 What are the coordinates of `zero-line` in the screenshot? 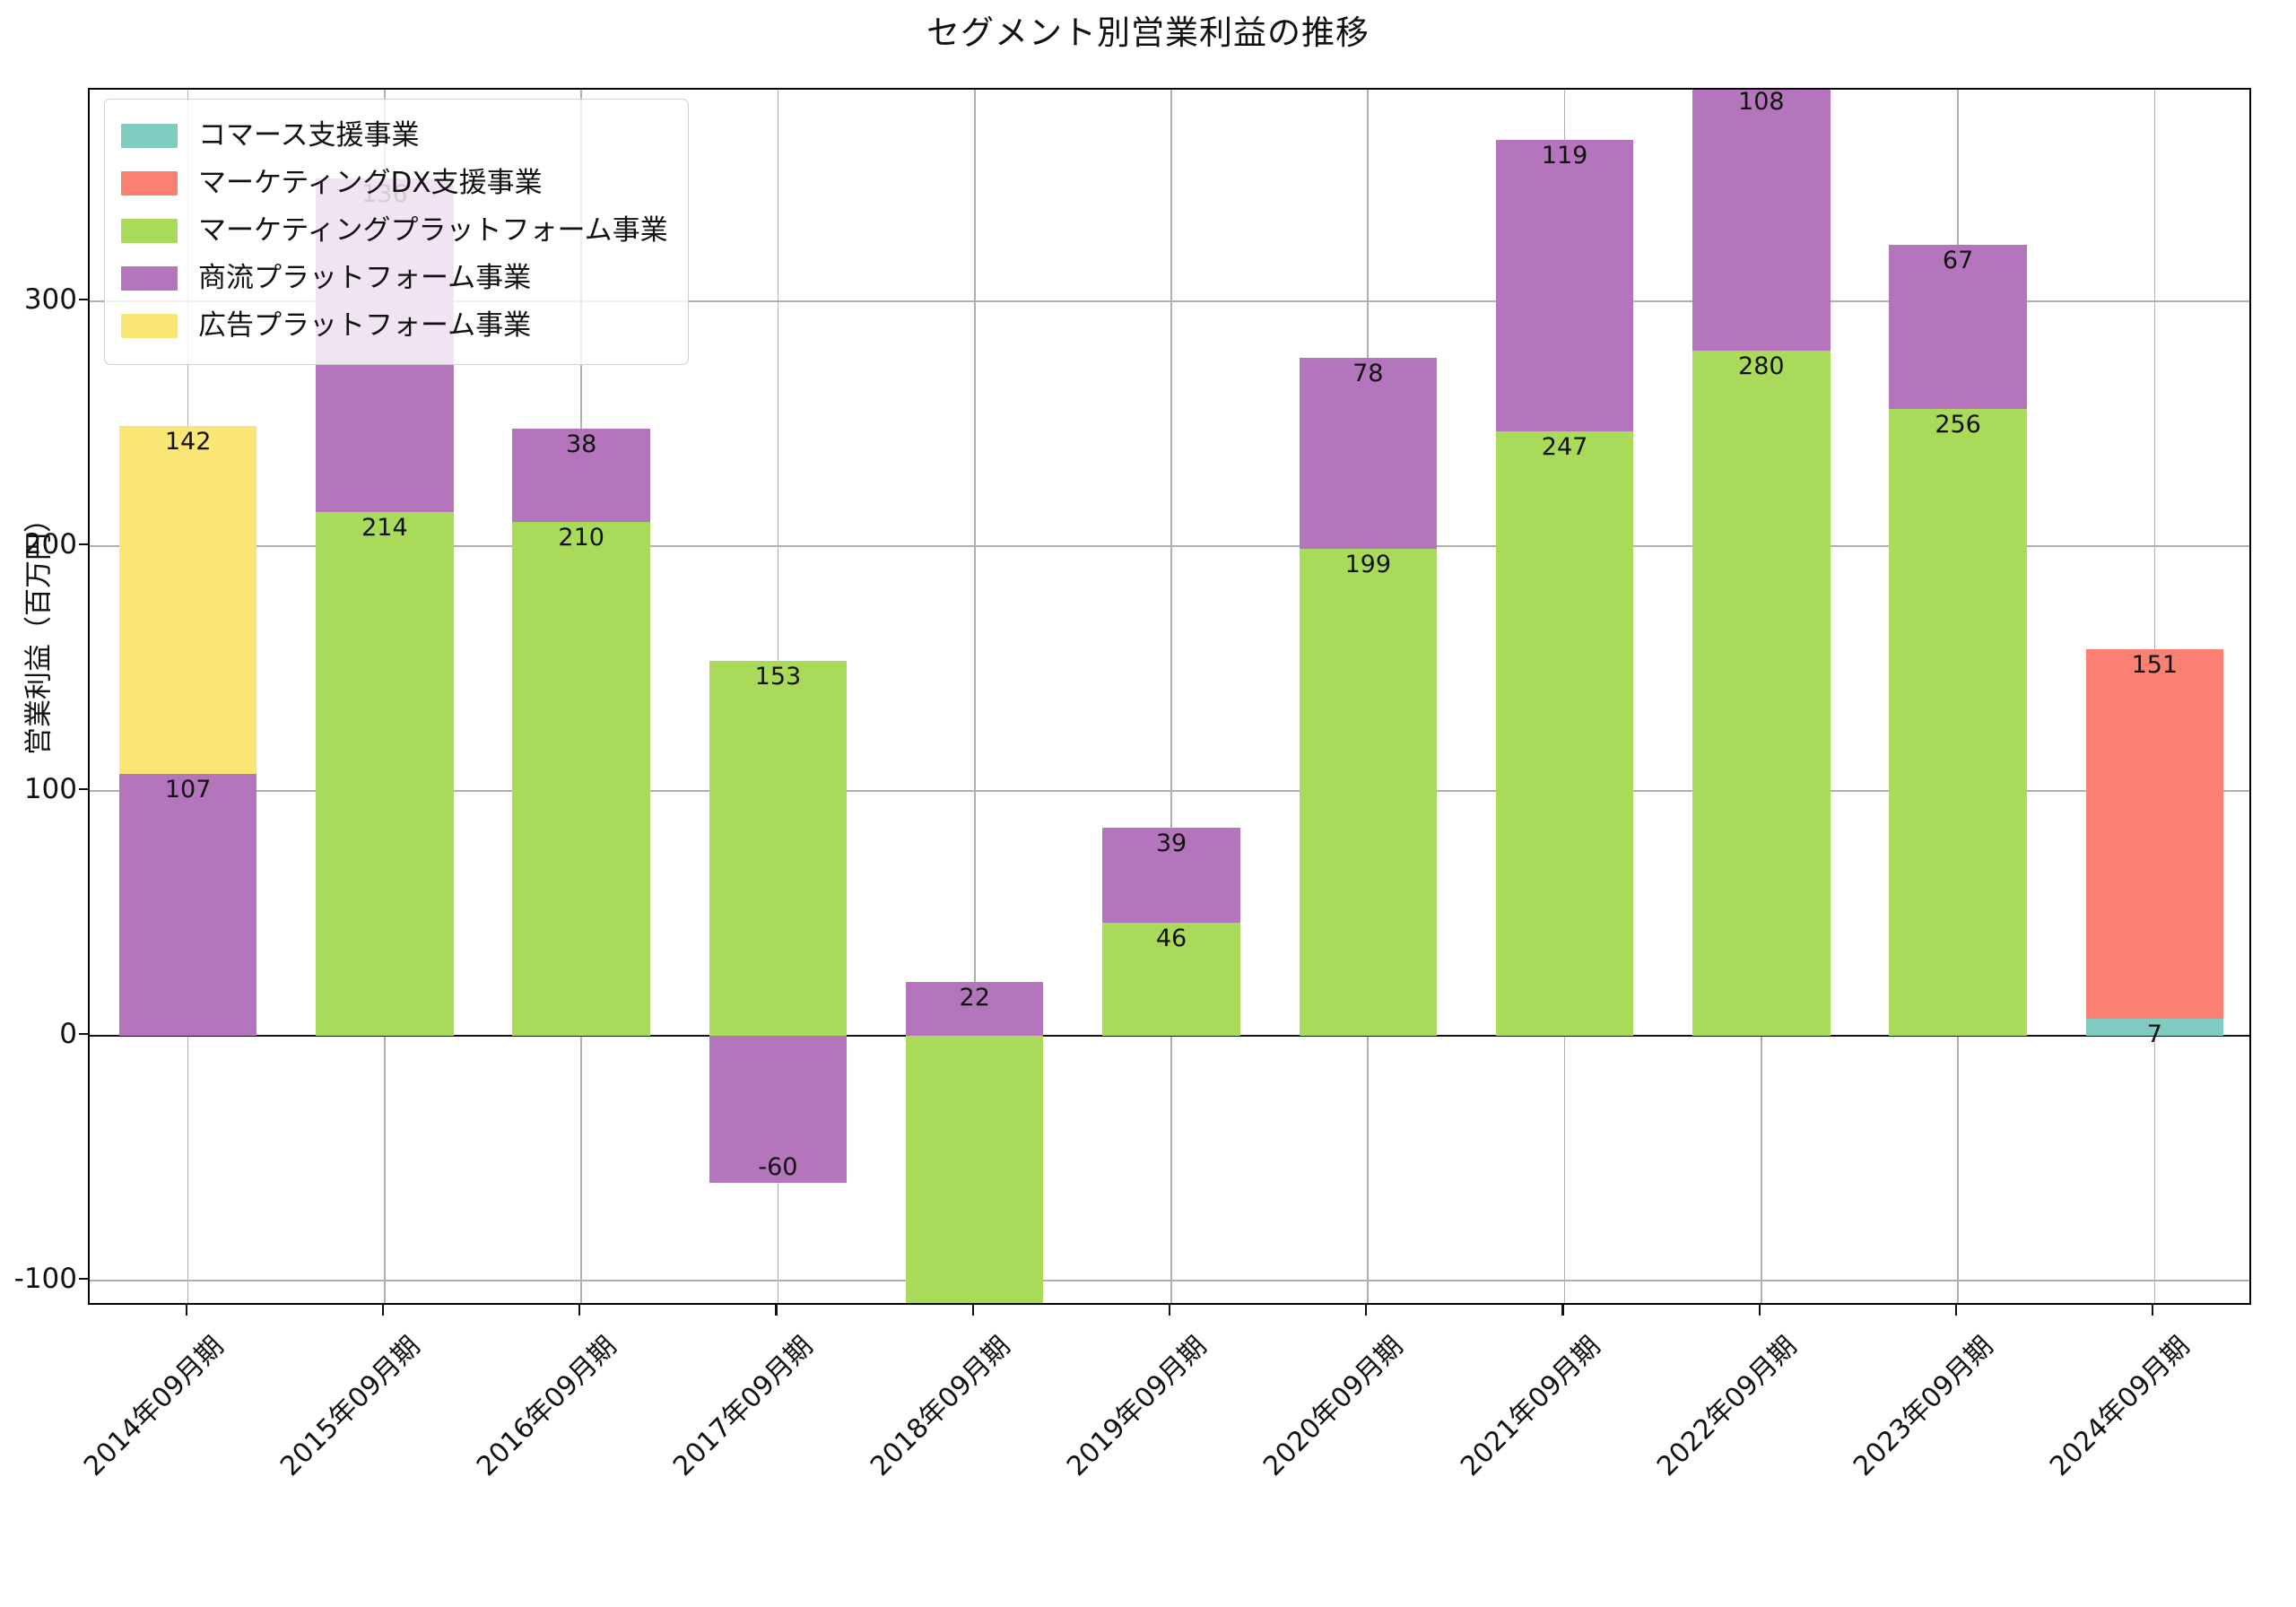 It's located at (1169, 1036).